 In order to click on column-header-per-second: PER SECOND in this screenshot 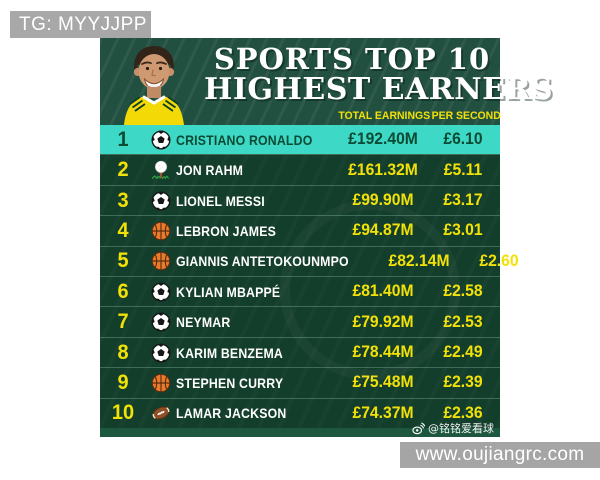, I will do `click(466, 116)`.